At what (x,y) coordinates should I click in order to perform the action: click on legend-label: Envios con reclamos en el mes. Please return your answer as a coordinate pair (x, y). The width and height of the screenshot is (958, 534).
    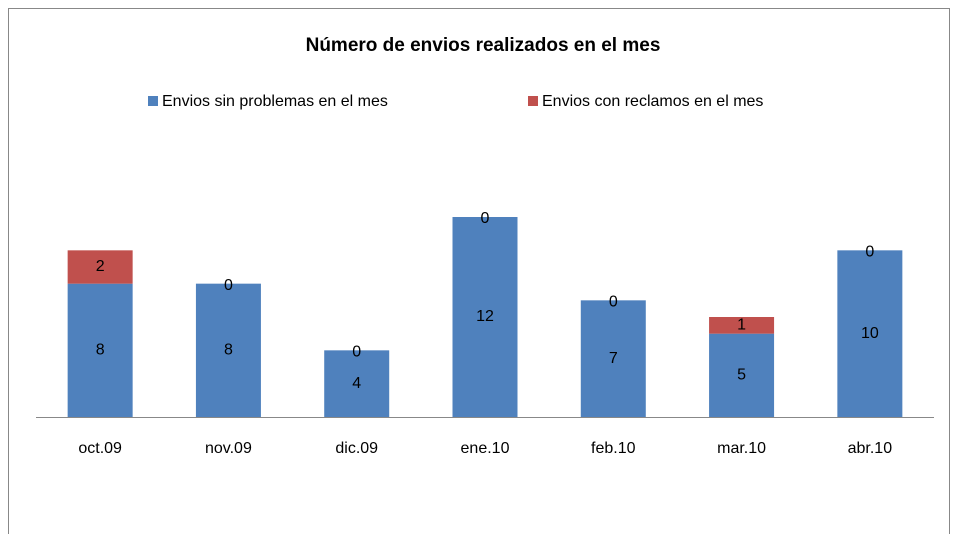
    Looking at the image, I should click on (652, 101).